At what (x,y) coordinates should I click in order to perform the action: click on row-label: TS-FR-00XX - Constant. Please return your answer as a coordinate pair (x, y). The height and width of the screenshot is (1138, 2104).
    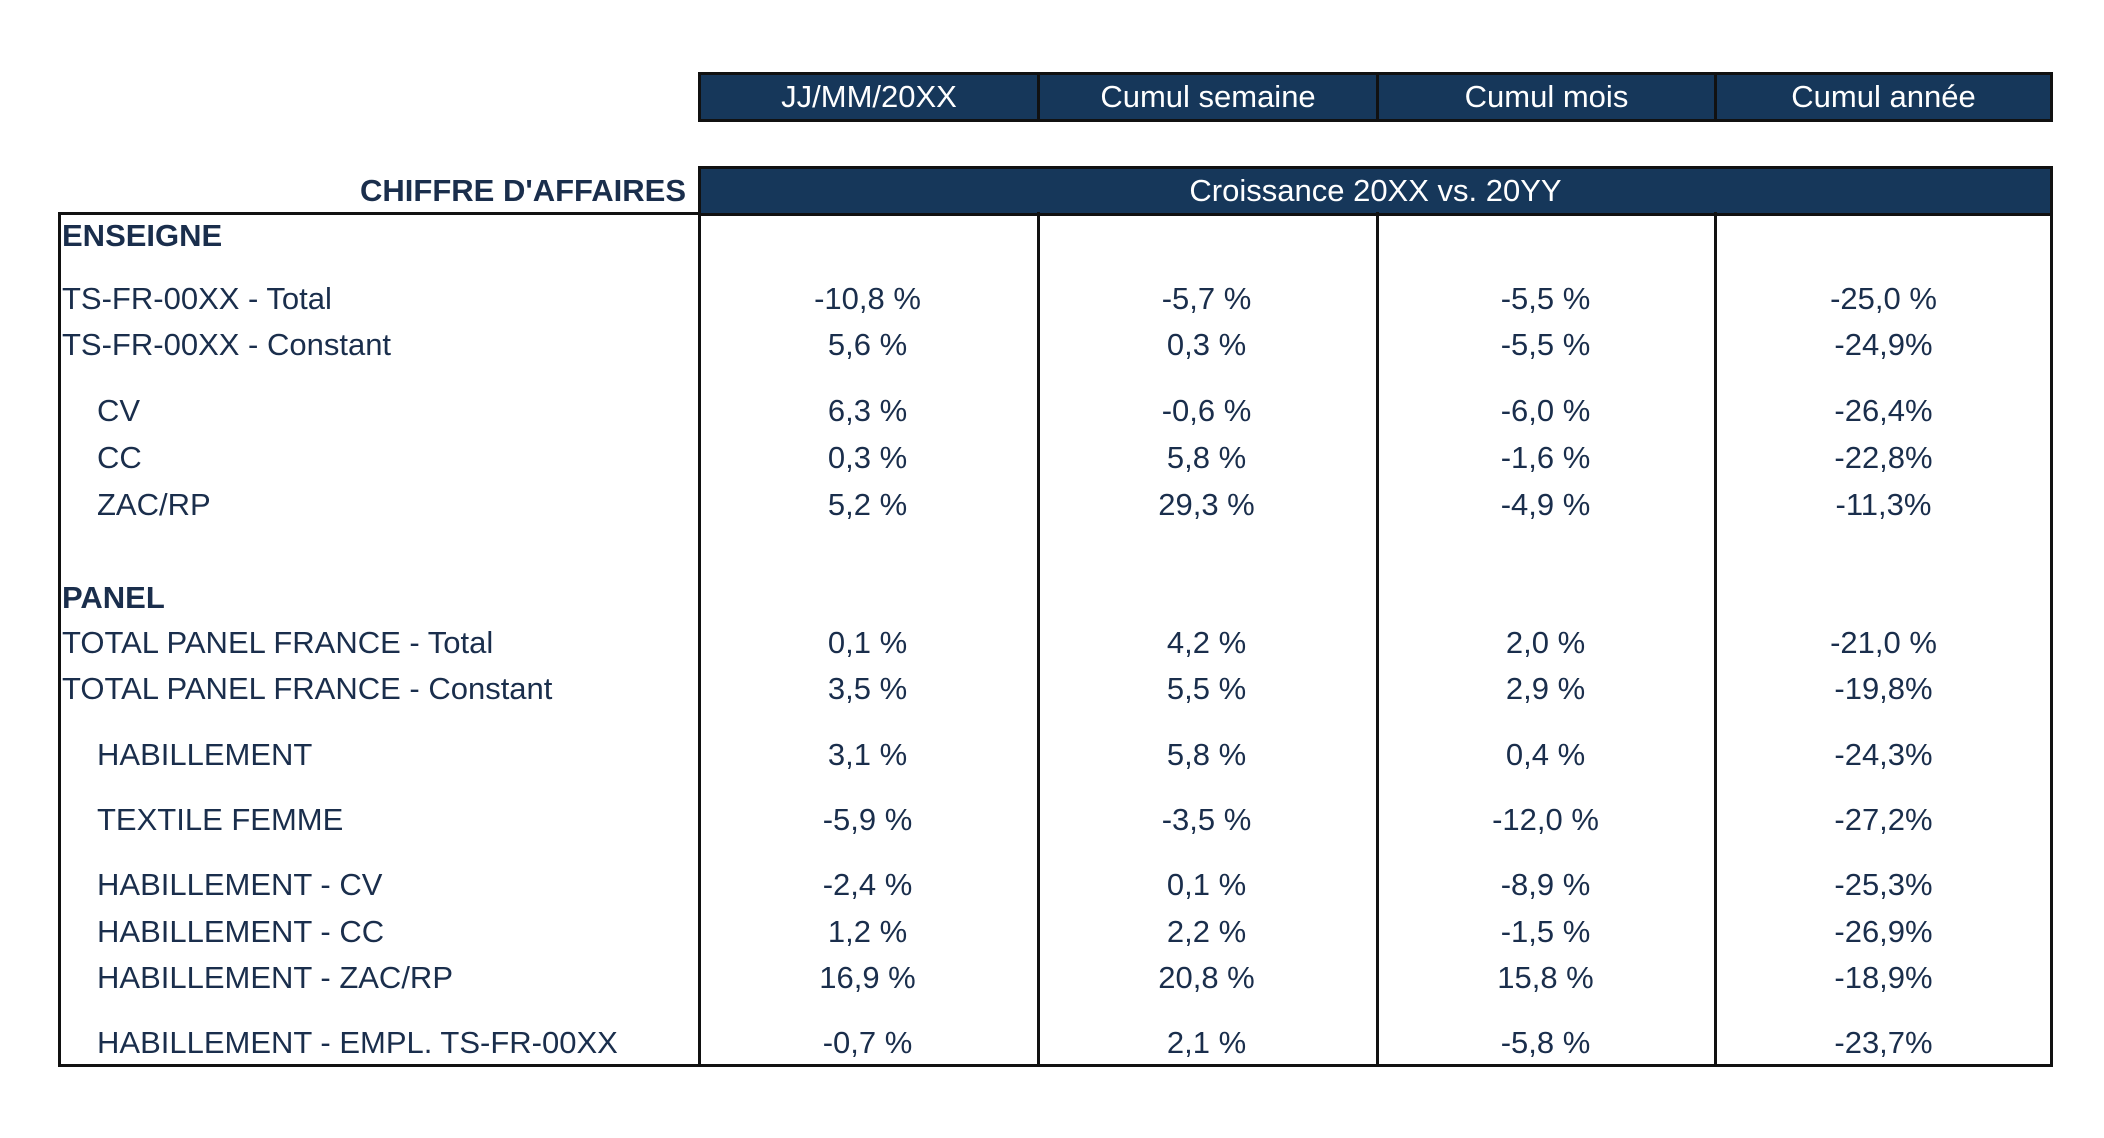
    Looking at the image, I should click on (227, 344).